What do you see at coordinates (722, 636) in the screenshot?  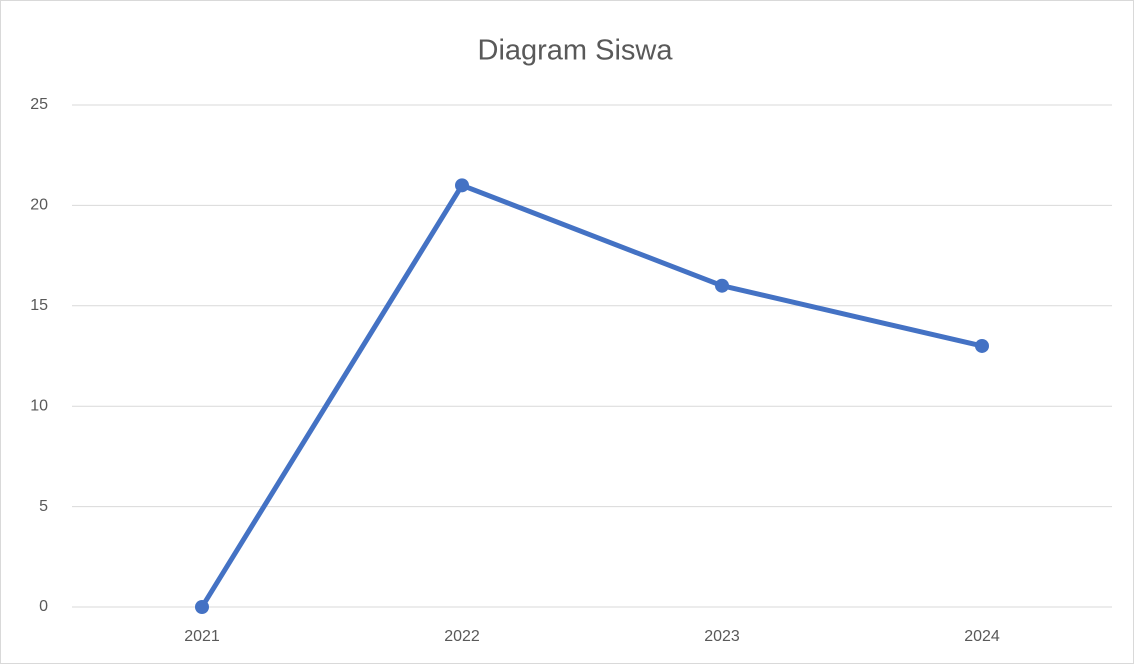 I see `x-tick-label: 2023` at bounding box center [722, 636].